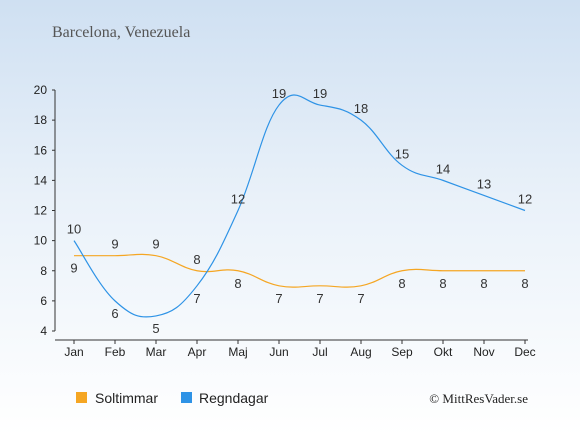  I want to click on legend-label-soltimmar: Soltimmar, so click(126, 398).